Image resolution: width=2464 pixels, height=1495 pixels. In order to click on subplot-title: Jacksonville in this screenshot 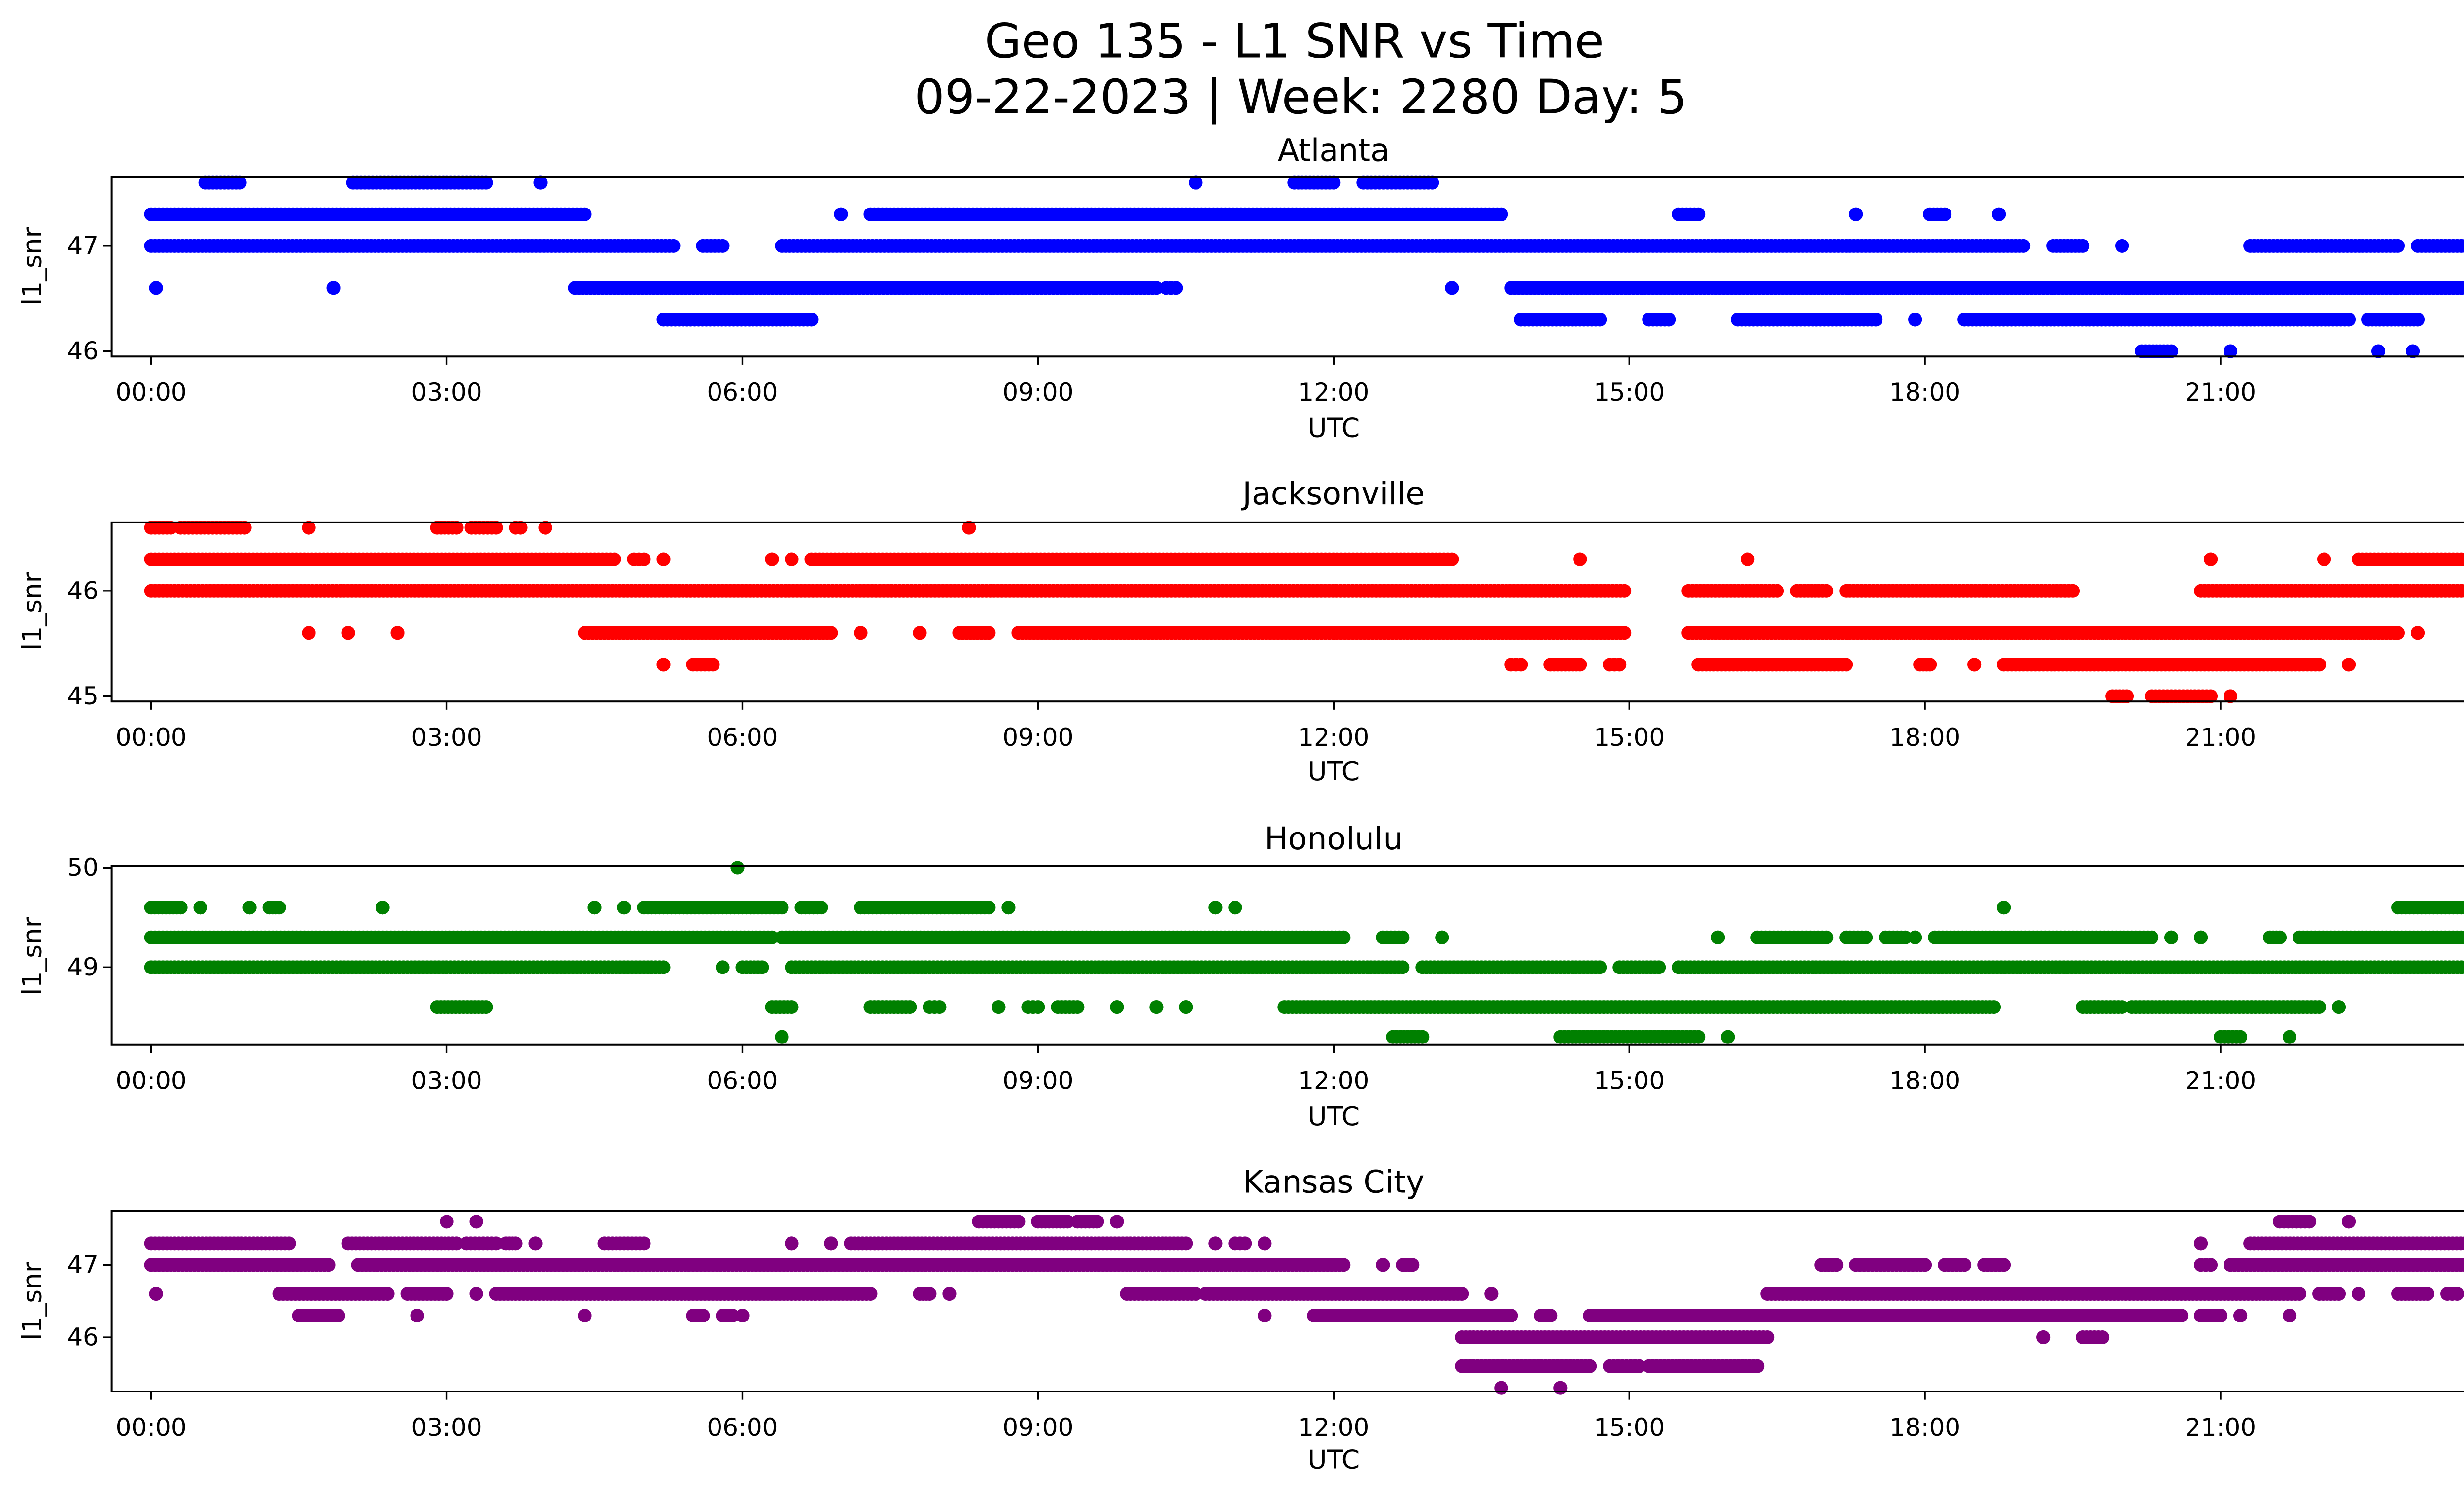, I will do `click(1332, 493)`.